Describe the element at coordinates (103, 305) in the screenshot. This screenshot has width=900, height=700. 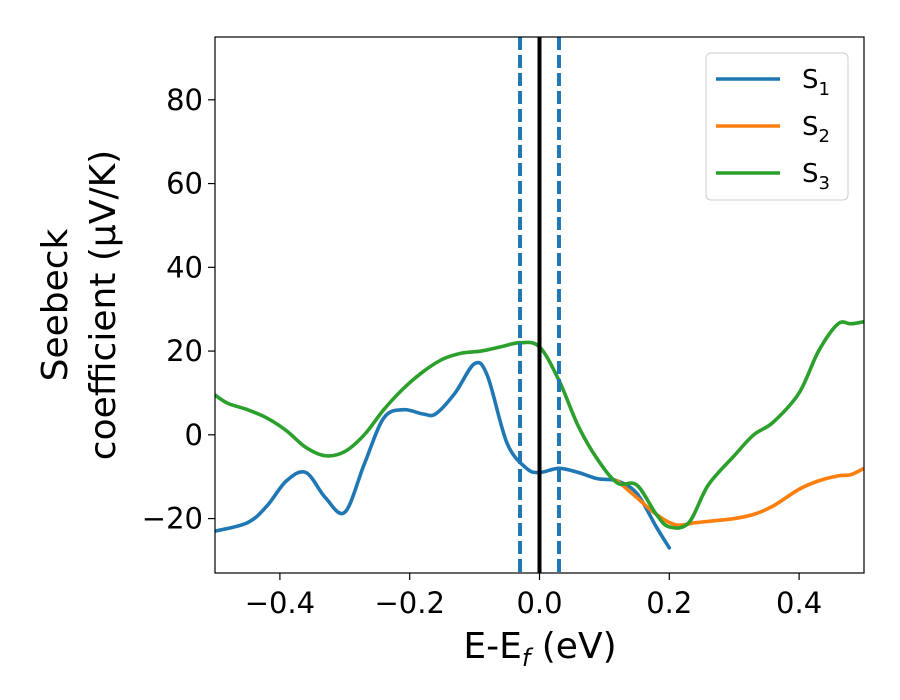
I see `y-axis-label-line2: coefficient (μV/K)` at that location.